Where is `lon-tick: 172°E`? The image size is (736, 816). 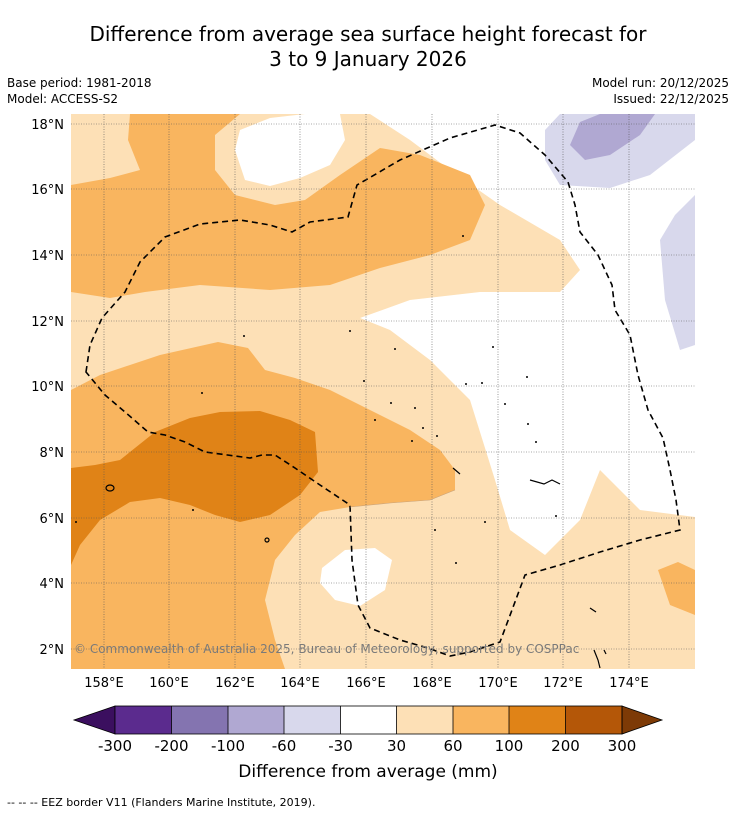
lon-tick: 172°E is located at coordinates (563, 683).